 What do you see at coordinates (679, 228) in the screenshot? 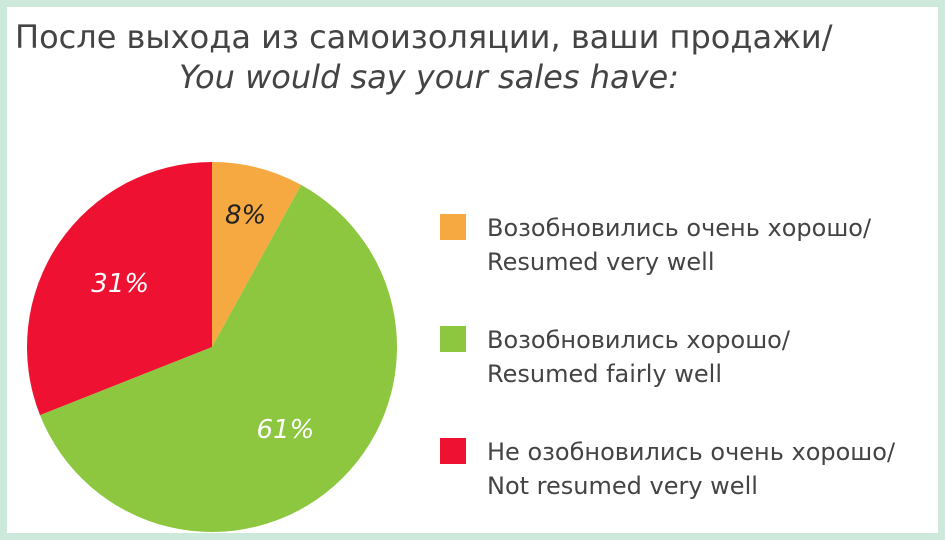
I see `legend-label: Возобновились очень хорошо/` at bounding box center [679, 228].